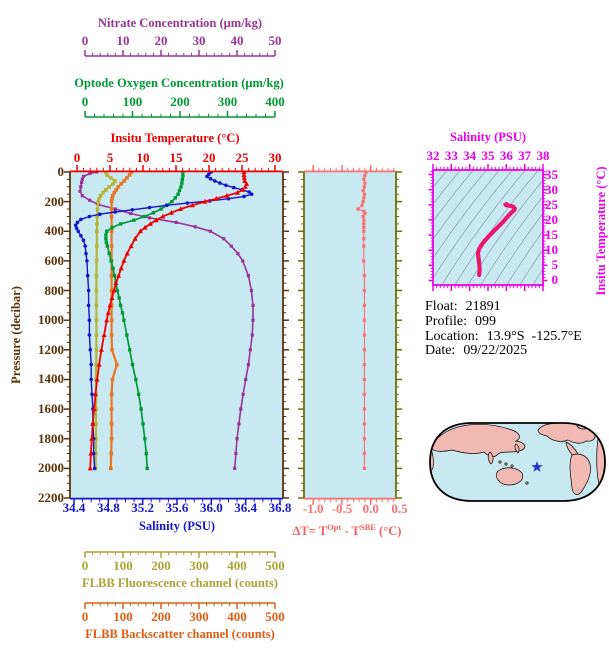 The image size is (609, 663). I want to click on delta-t-sup-opt: Opt, so click(334, 527).